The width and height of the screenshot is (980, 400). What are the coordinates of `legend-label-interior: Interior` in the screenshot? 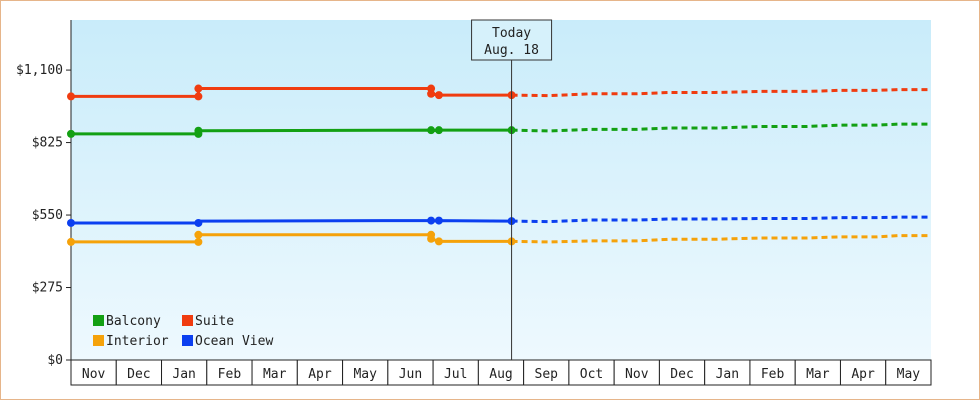 It's located at (137, 341).